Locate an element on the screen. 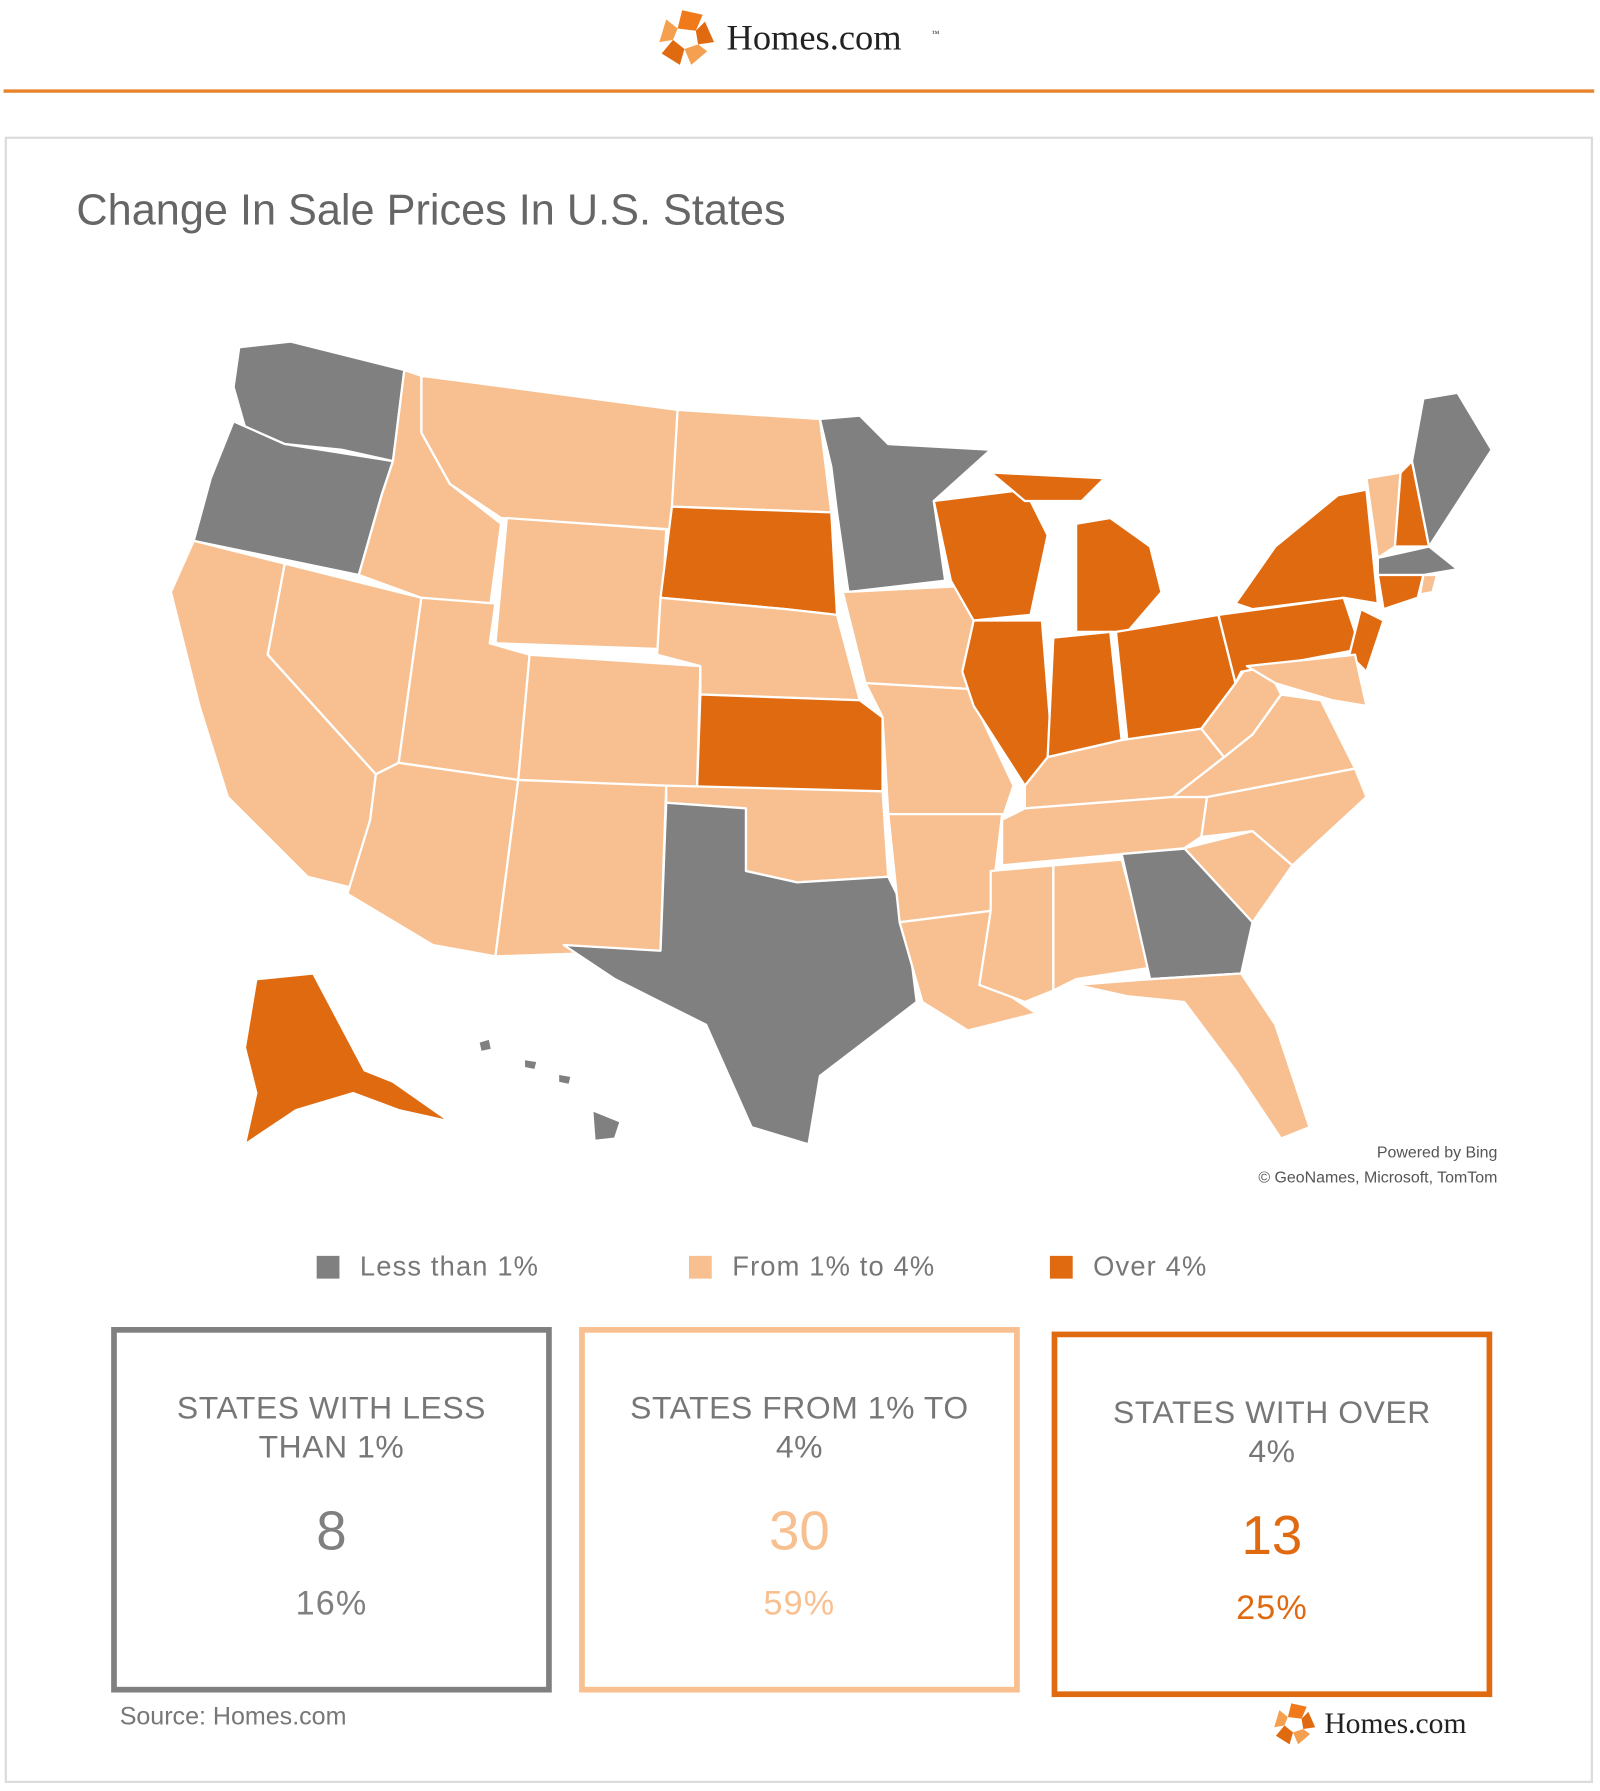 Image resolution: width=1600 pixels, height=1791 pixels. card-title: STATES WITH LESS THAN 1% is located at coordinates (331, 1427).